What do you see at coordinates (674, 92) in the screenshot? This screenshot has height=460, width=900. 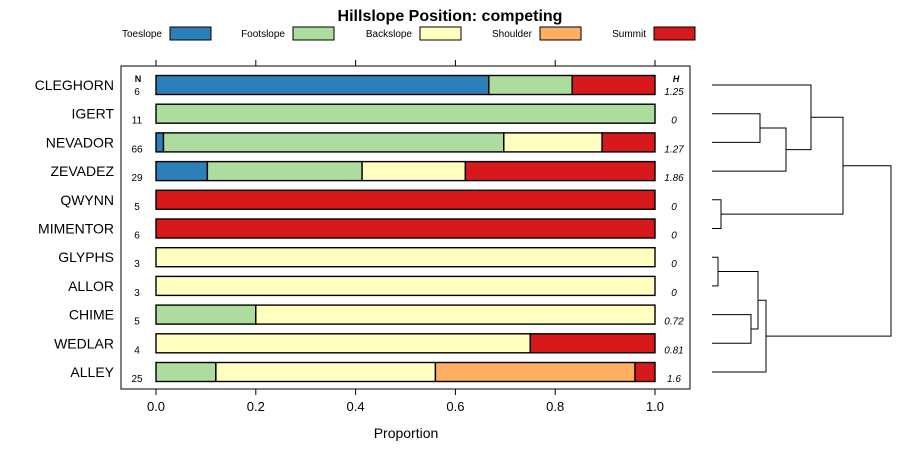 I see `h-value-cleghorn: 1.25` at bounding box center [674, 92].